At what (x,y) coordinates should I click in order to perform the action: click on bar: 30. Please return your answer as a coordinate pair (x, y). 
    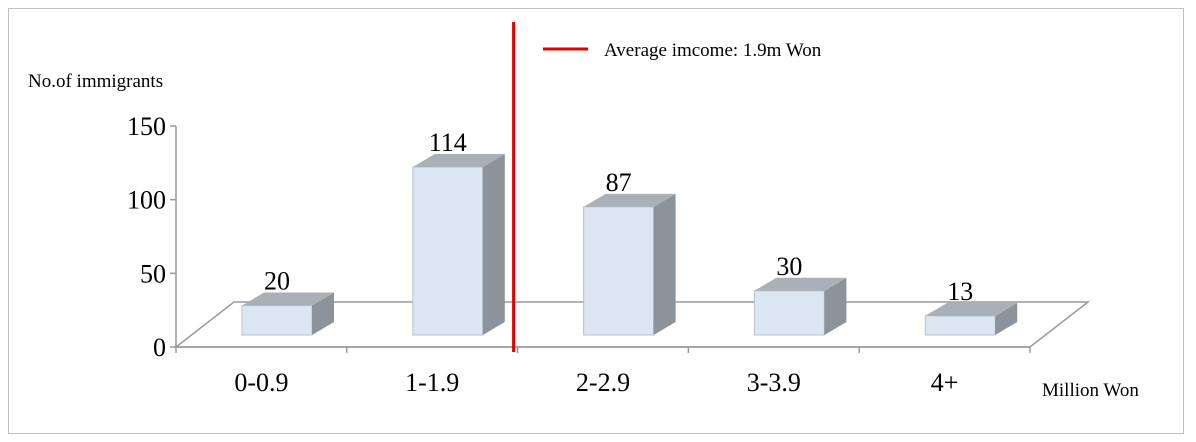
    Looking at the image, I should click on (800, 294).